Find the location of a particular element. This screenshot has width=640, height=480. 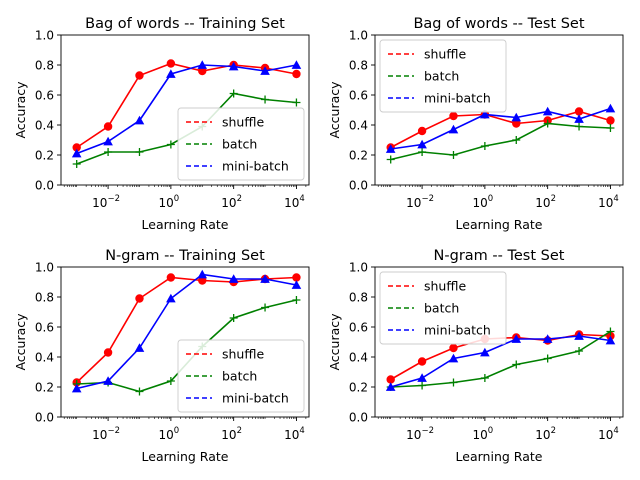

x-tick-label: 10⁻² is located at coordinates (106, 202).